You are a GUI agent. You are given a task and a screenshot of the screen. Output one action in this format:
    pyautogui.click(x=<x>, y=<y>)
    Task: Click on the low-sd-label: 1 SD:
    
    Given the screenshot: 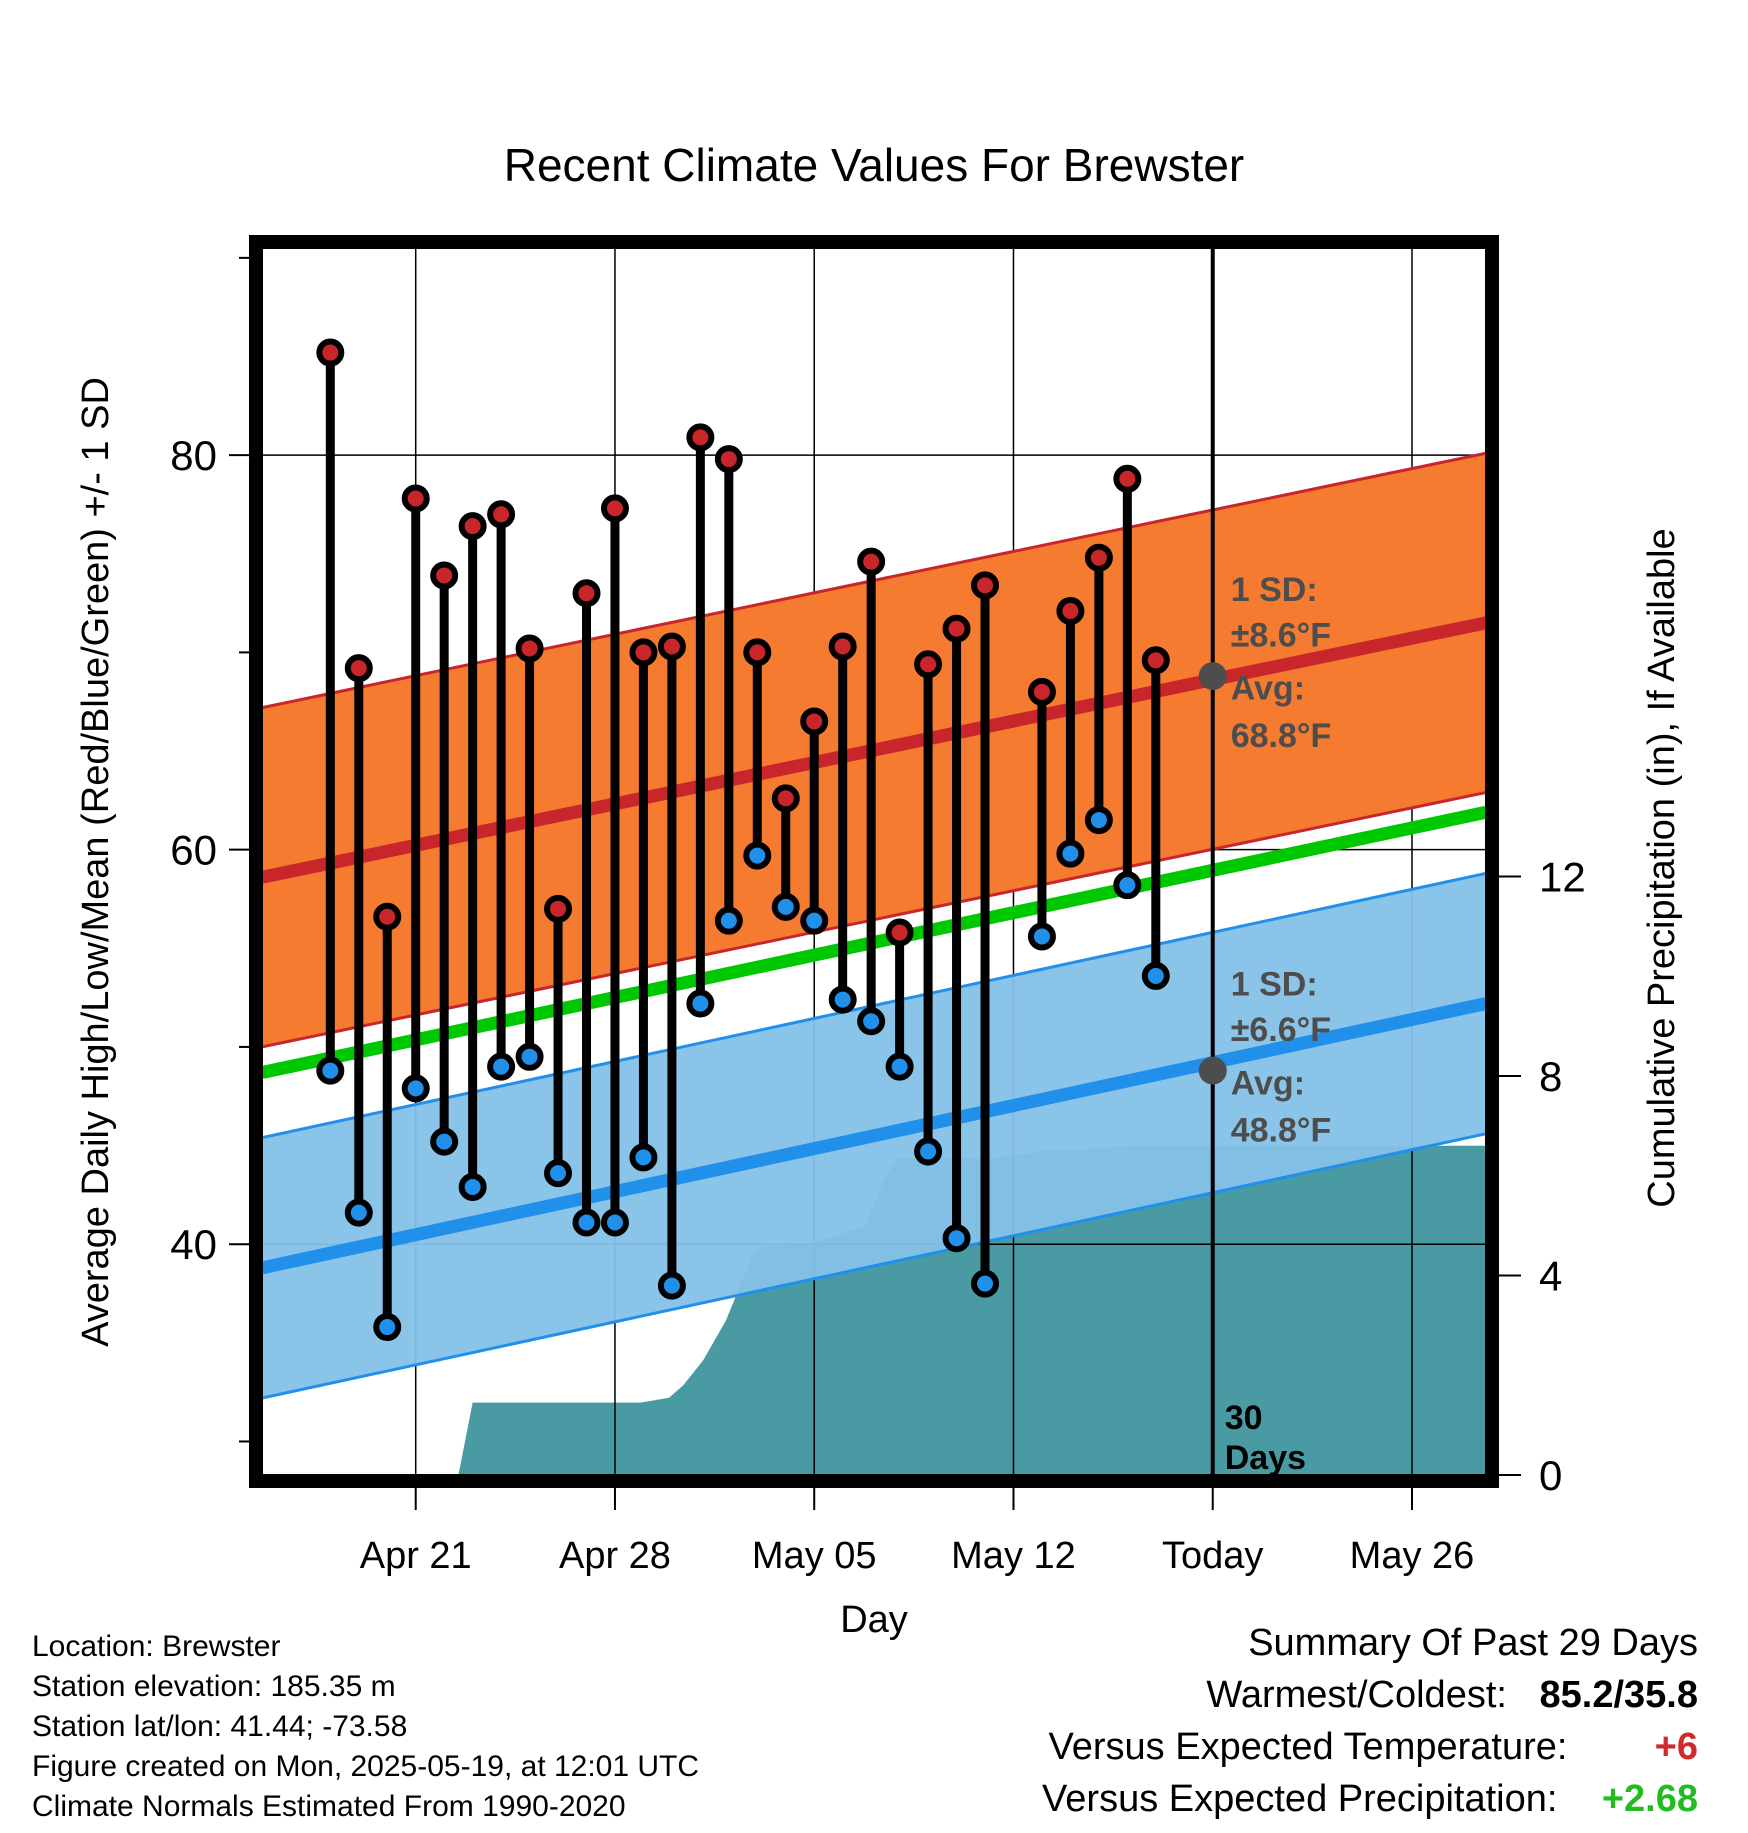 What is the action you would take?
    pyautogui.click(x=1274, y=985)
    